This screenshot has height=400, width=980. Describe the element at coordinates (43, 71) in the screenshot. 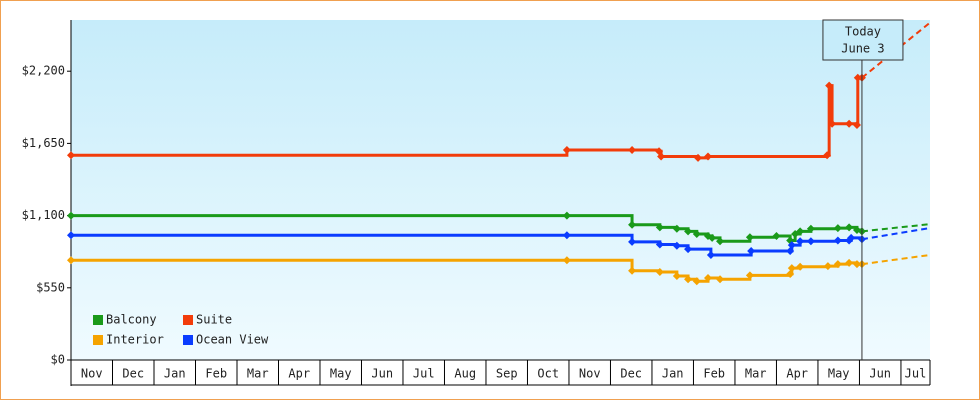

I see `y-tick-label: $2,200` at that location.